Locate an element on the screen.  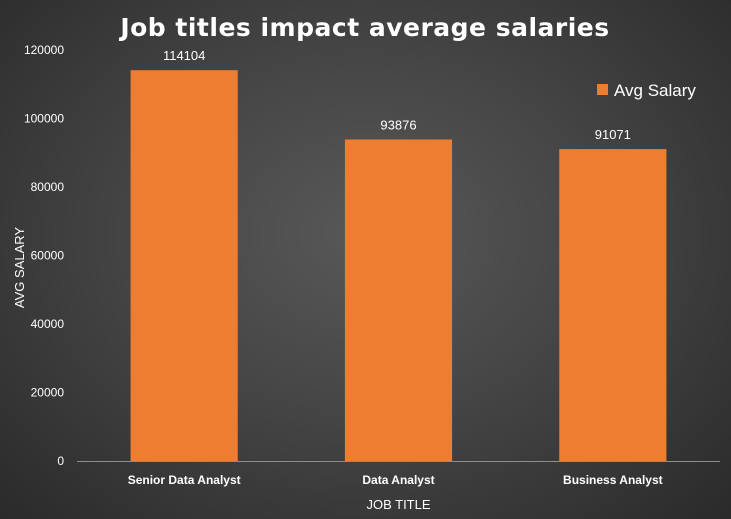
y-tick-label: 40000 is located at coordinates (48, 324).